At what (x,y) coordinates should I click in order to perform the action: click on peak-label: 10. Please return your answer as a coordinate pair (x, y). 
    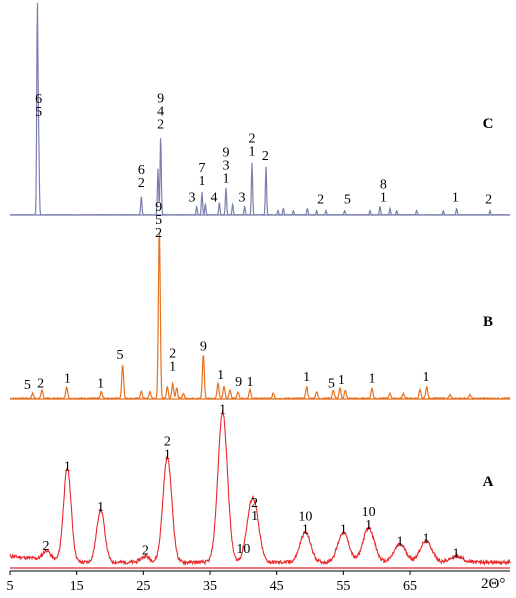
    Looking at the image, I should click on (243, 549).